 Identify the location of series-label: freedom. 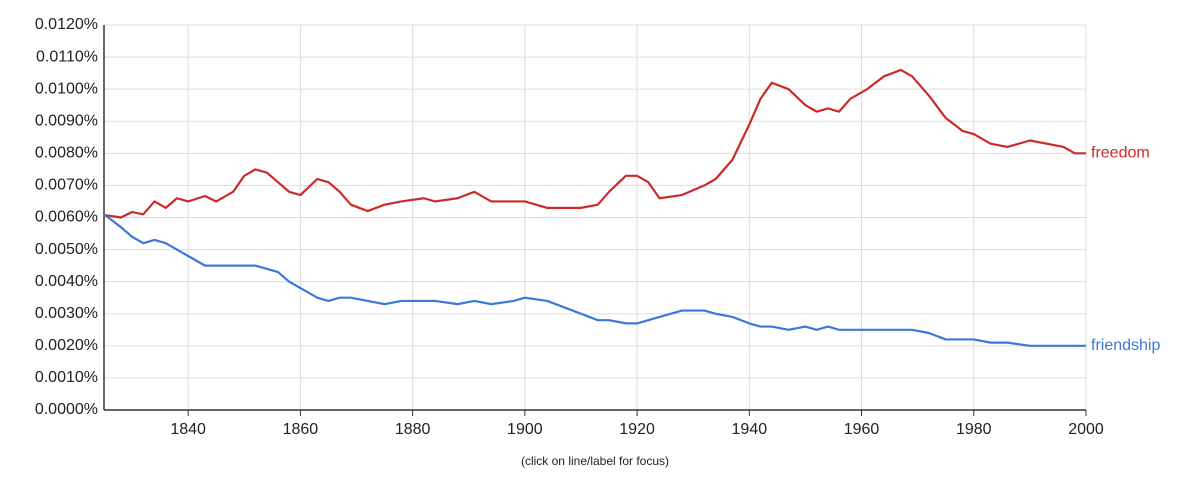
(1120, 153).